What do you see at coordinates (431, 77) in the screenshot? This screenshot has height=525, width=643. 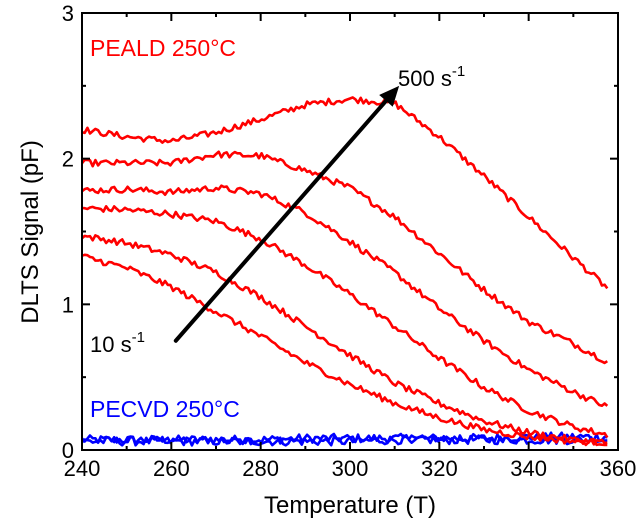 I see `end-rate-label: 500 s-1` at bounding box center [431, 77].